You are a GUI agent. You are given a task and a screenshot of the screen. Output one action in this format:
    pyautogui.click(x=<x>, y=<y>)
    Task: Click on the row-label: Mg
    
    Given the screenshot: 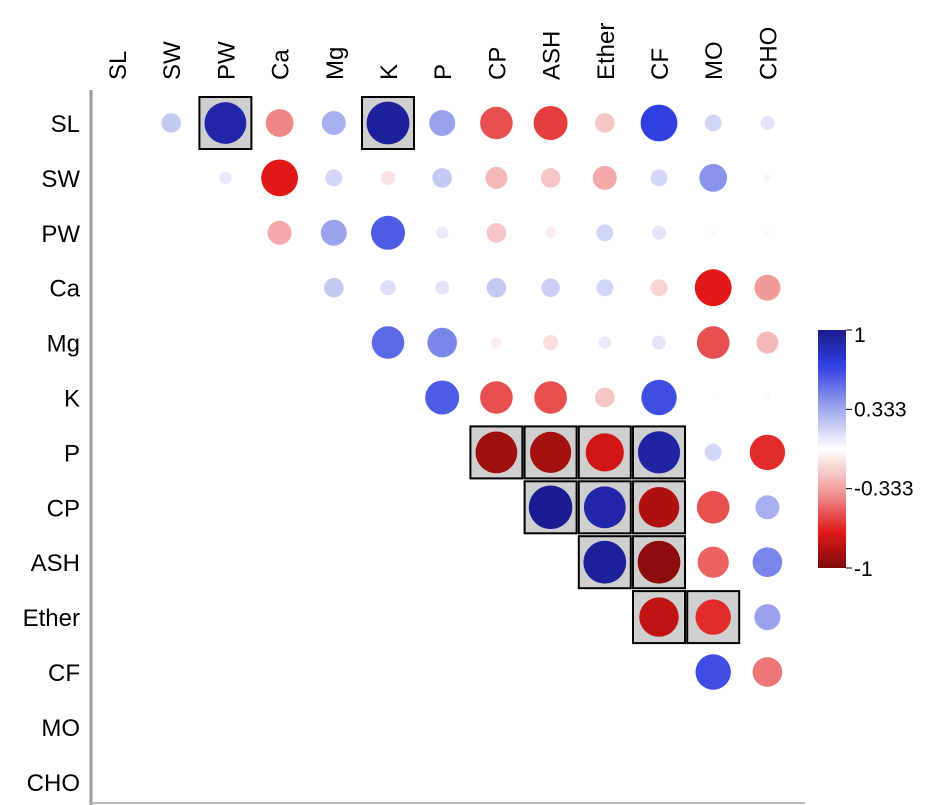 What is the action you would take?
    pyautogui.click(x=63, y=344)
    